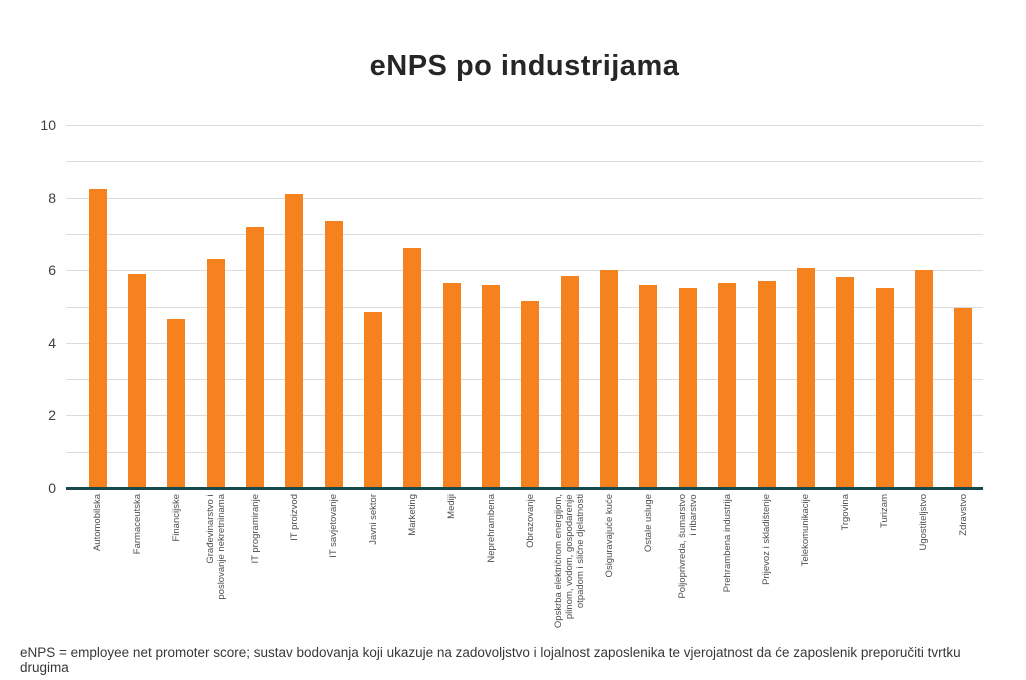  Describe the element at coordinates (52, 270) in the screenshot. I see `y-axis-tick-label: 6` at that location.